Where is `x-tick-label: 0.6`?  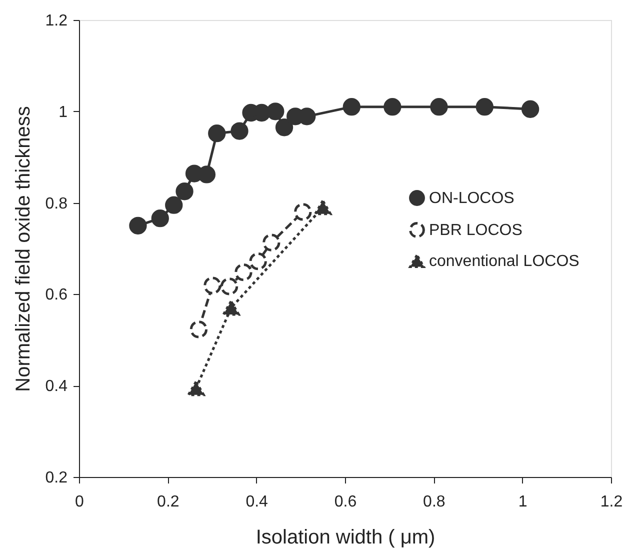 x-tick-label: 0.6 is located at coordinates (345, 502).